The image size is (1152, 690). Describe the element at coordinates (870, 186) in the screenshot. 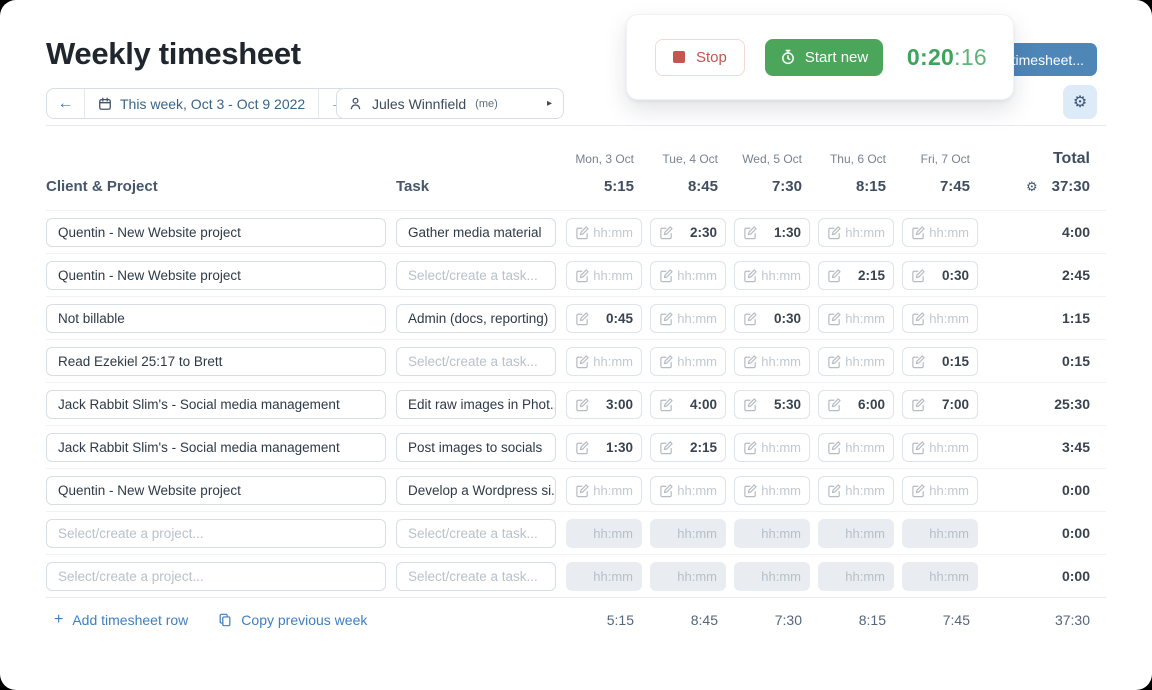

I see `day-header-total: 8:15` at that location.